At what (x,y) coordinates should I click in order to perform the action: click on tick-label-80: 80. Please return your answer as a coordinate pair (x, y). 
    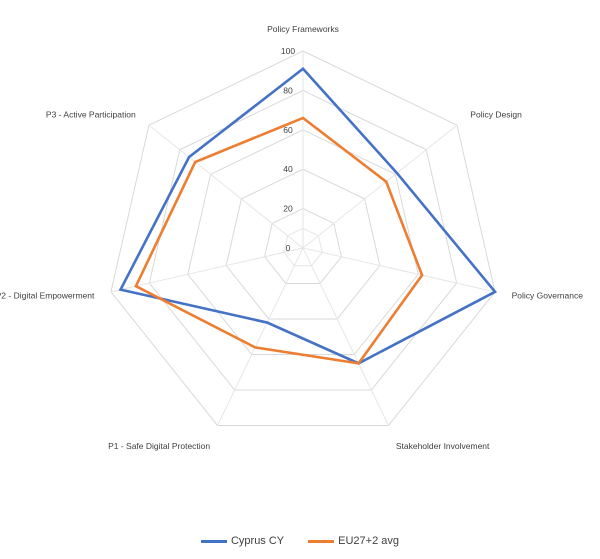
    Looking at the image, I should click on (288, 90).